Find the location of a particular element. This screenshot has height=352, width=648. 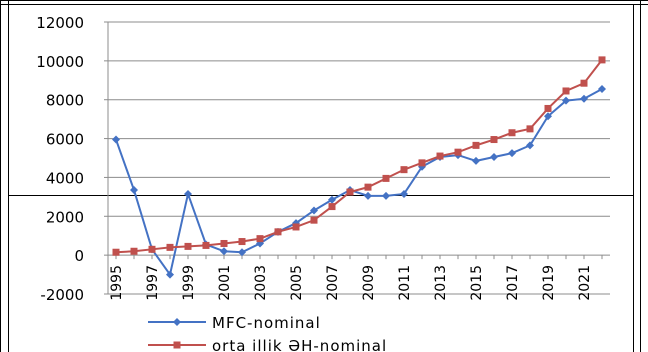

legend-label-2: orta illik ƏH-nominal is located at coordinates (299, 344).